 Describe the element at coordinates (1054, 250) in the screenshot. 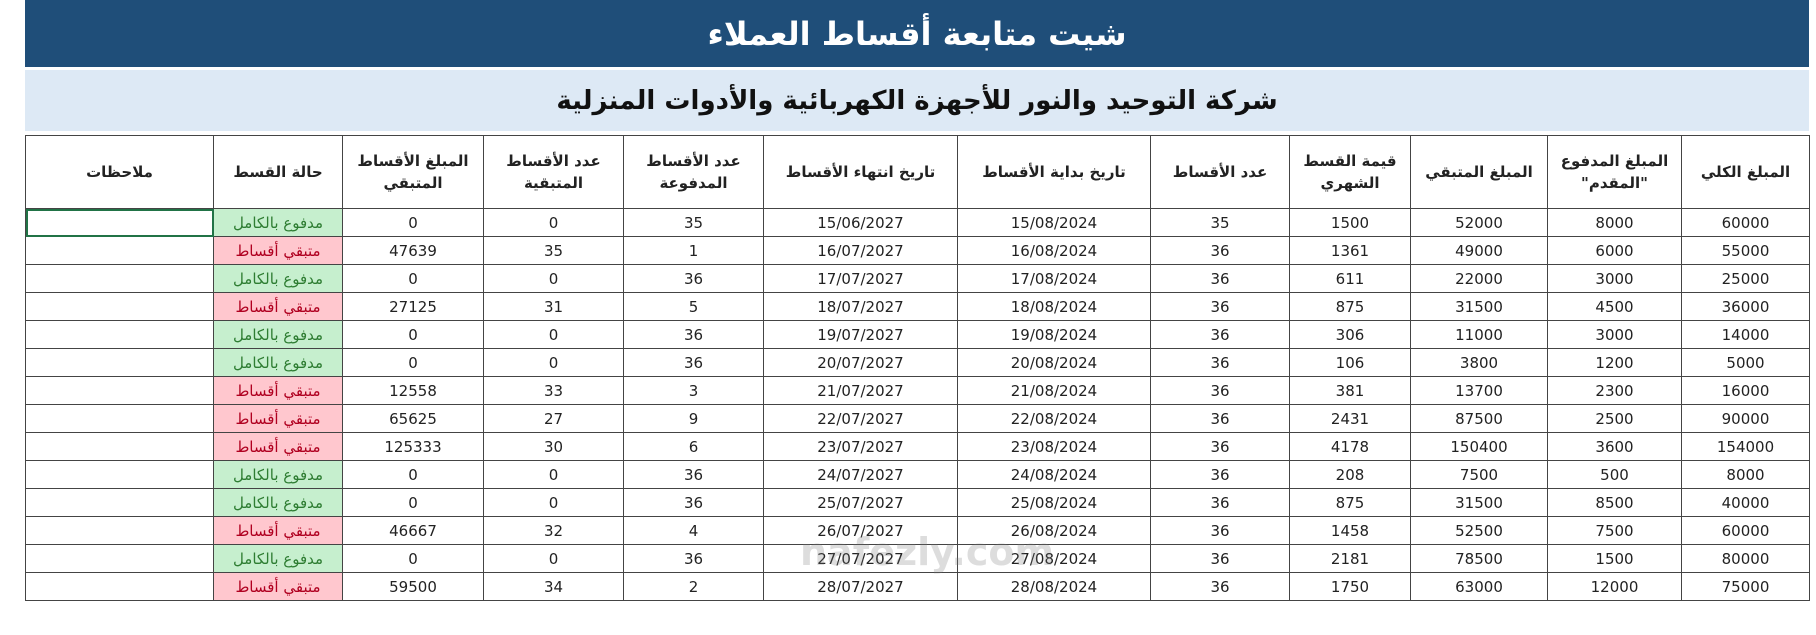

I see `table-cell: 16/08/2024` at that location.